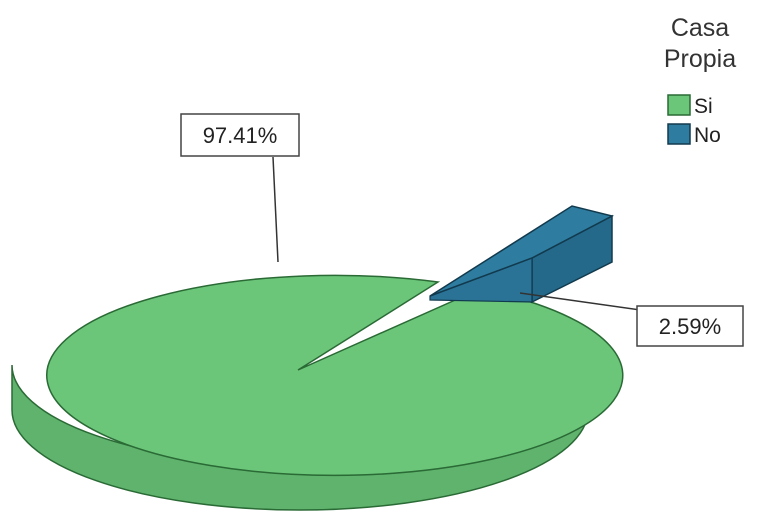 This screenshot has width=765, height=527. I want to click on legend-swatch-no, so click(679, 134).